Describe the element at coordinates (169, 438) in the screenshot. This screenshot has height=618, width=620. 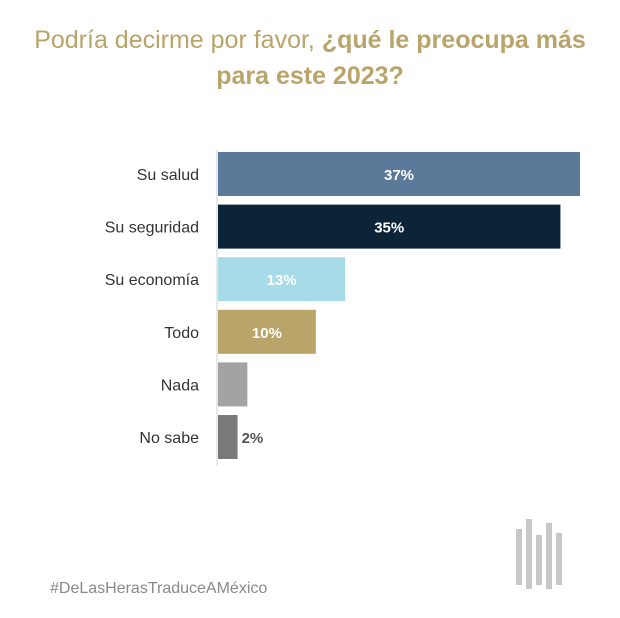
I see `category-label: No sabe` at that location.